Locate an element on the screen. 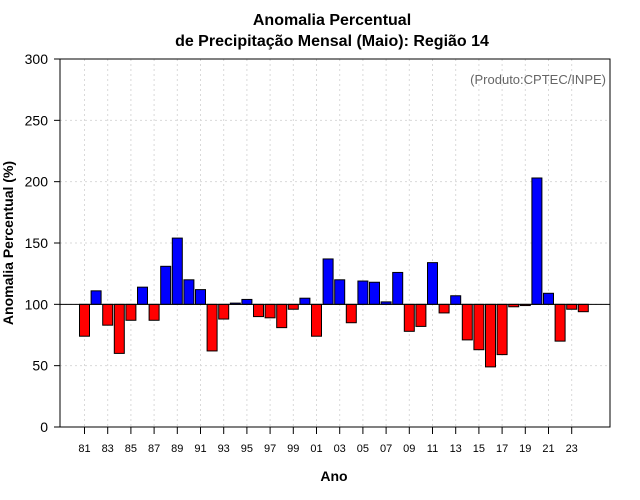  chart-title-line2: de Precipitação Mensal (Maio): Região 14 is located at coordinates (332, 41).